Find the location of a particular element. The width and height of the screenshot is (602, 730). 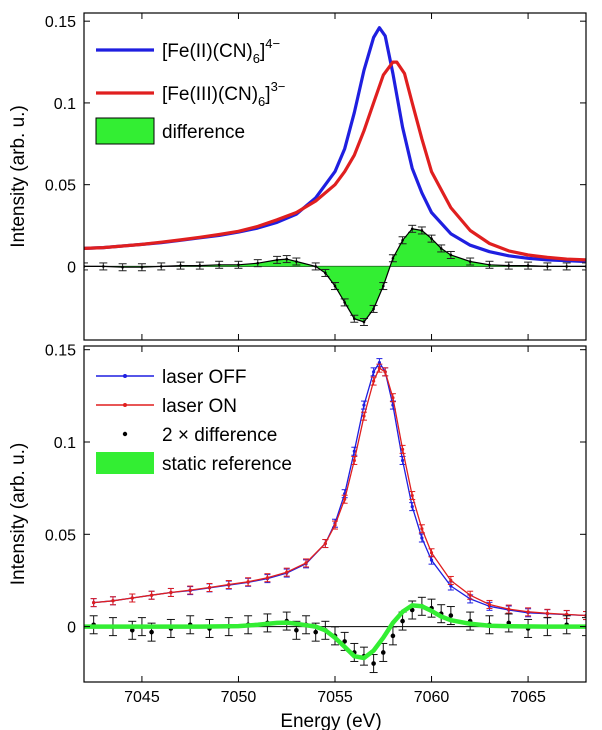

x-tick-label: 7050 is located at coordinates (239, 697).